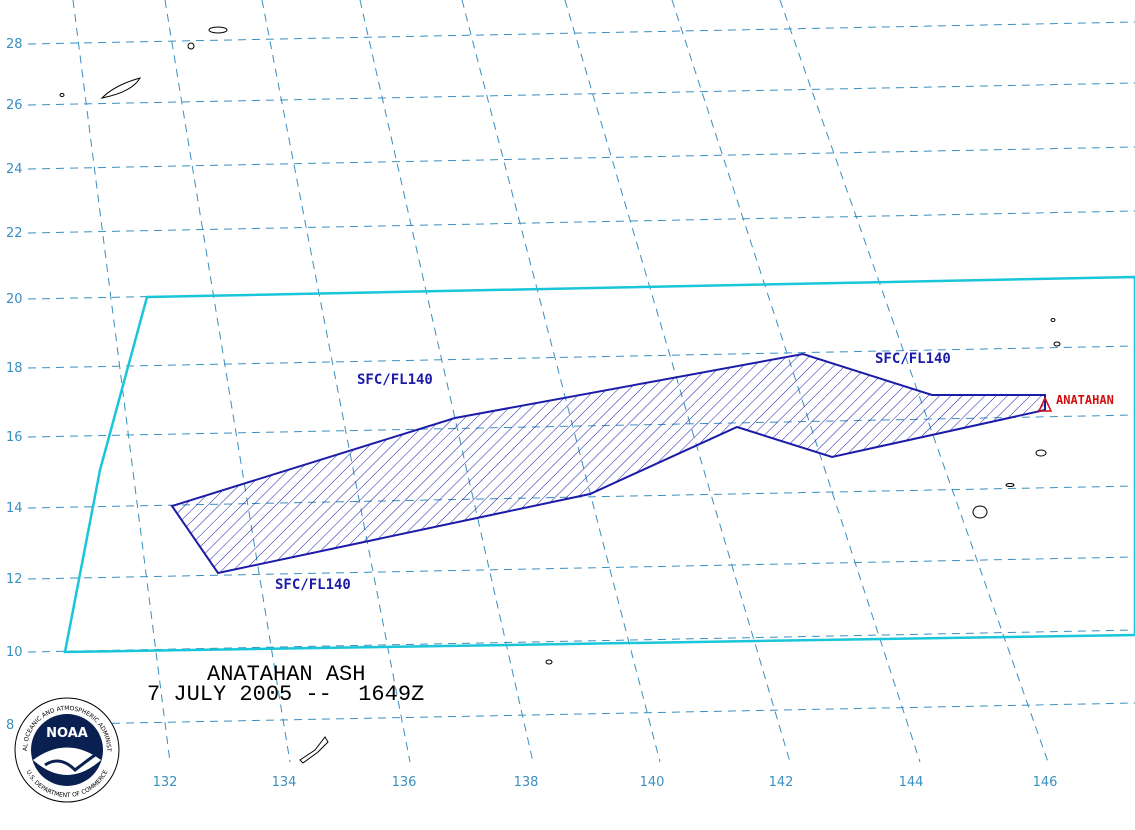  What do you see at coordinates (14, 299) in the screenshot?
I see `latitude-label: 20` at bounding box center [14, 299].